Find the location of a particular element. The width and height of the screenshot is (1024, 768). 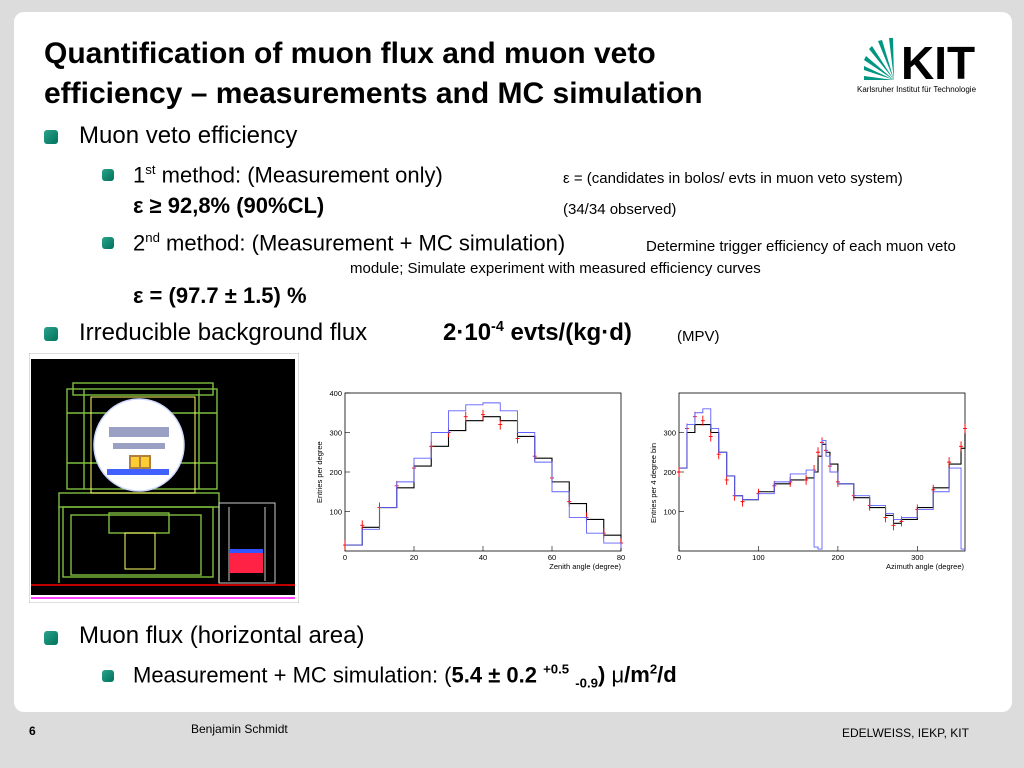

footer-author: Benjamin Schmidt is located at coordinates (239, 729).